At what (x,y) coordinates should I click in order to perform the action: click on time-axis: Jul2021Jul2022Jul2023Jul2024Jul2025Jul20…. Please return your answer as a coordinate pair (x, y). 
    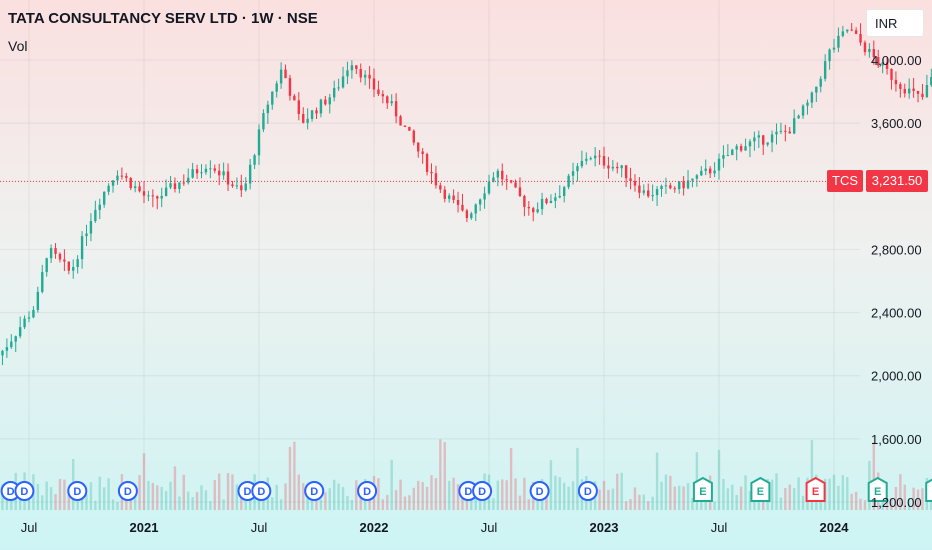
    Looking at the image, I should click on (476, 527).